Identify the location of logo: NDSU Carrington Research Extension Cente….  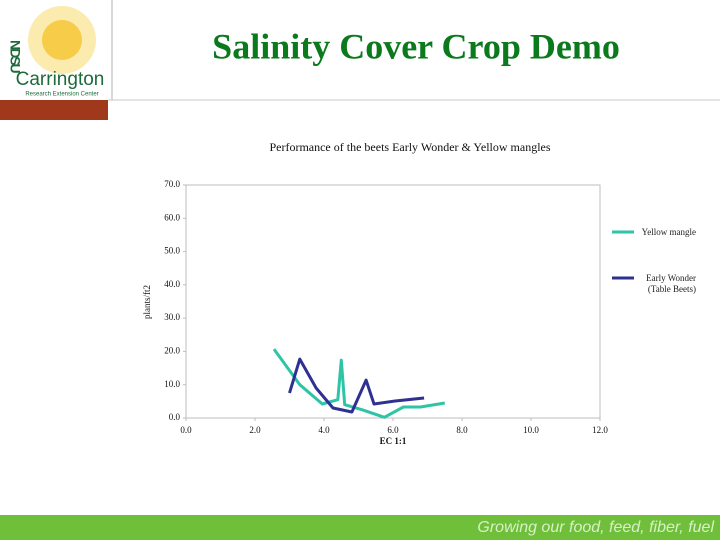
(55, 52).